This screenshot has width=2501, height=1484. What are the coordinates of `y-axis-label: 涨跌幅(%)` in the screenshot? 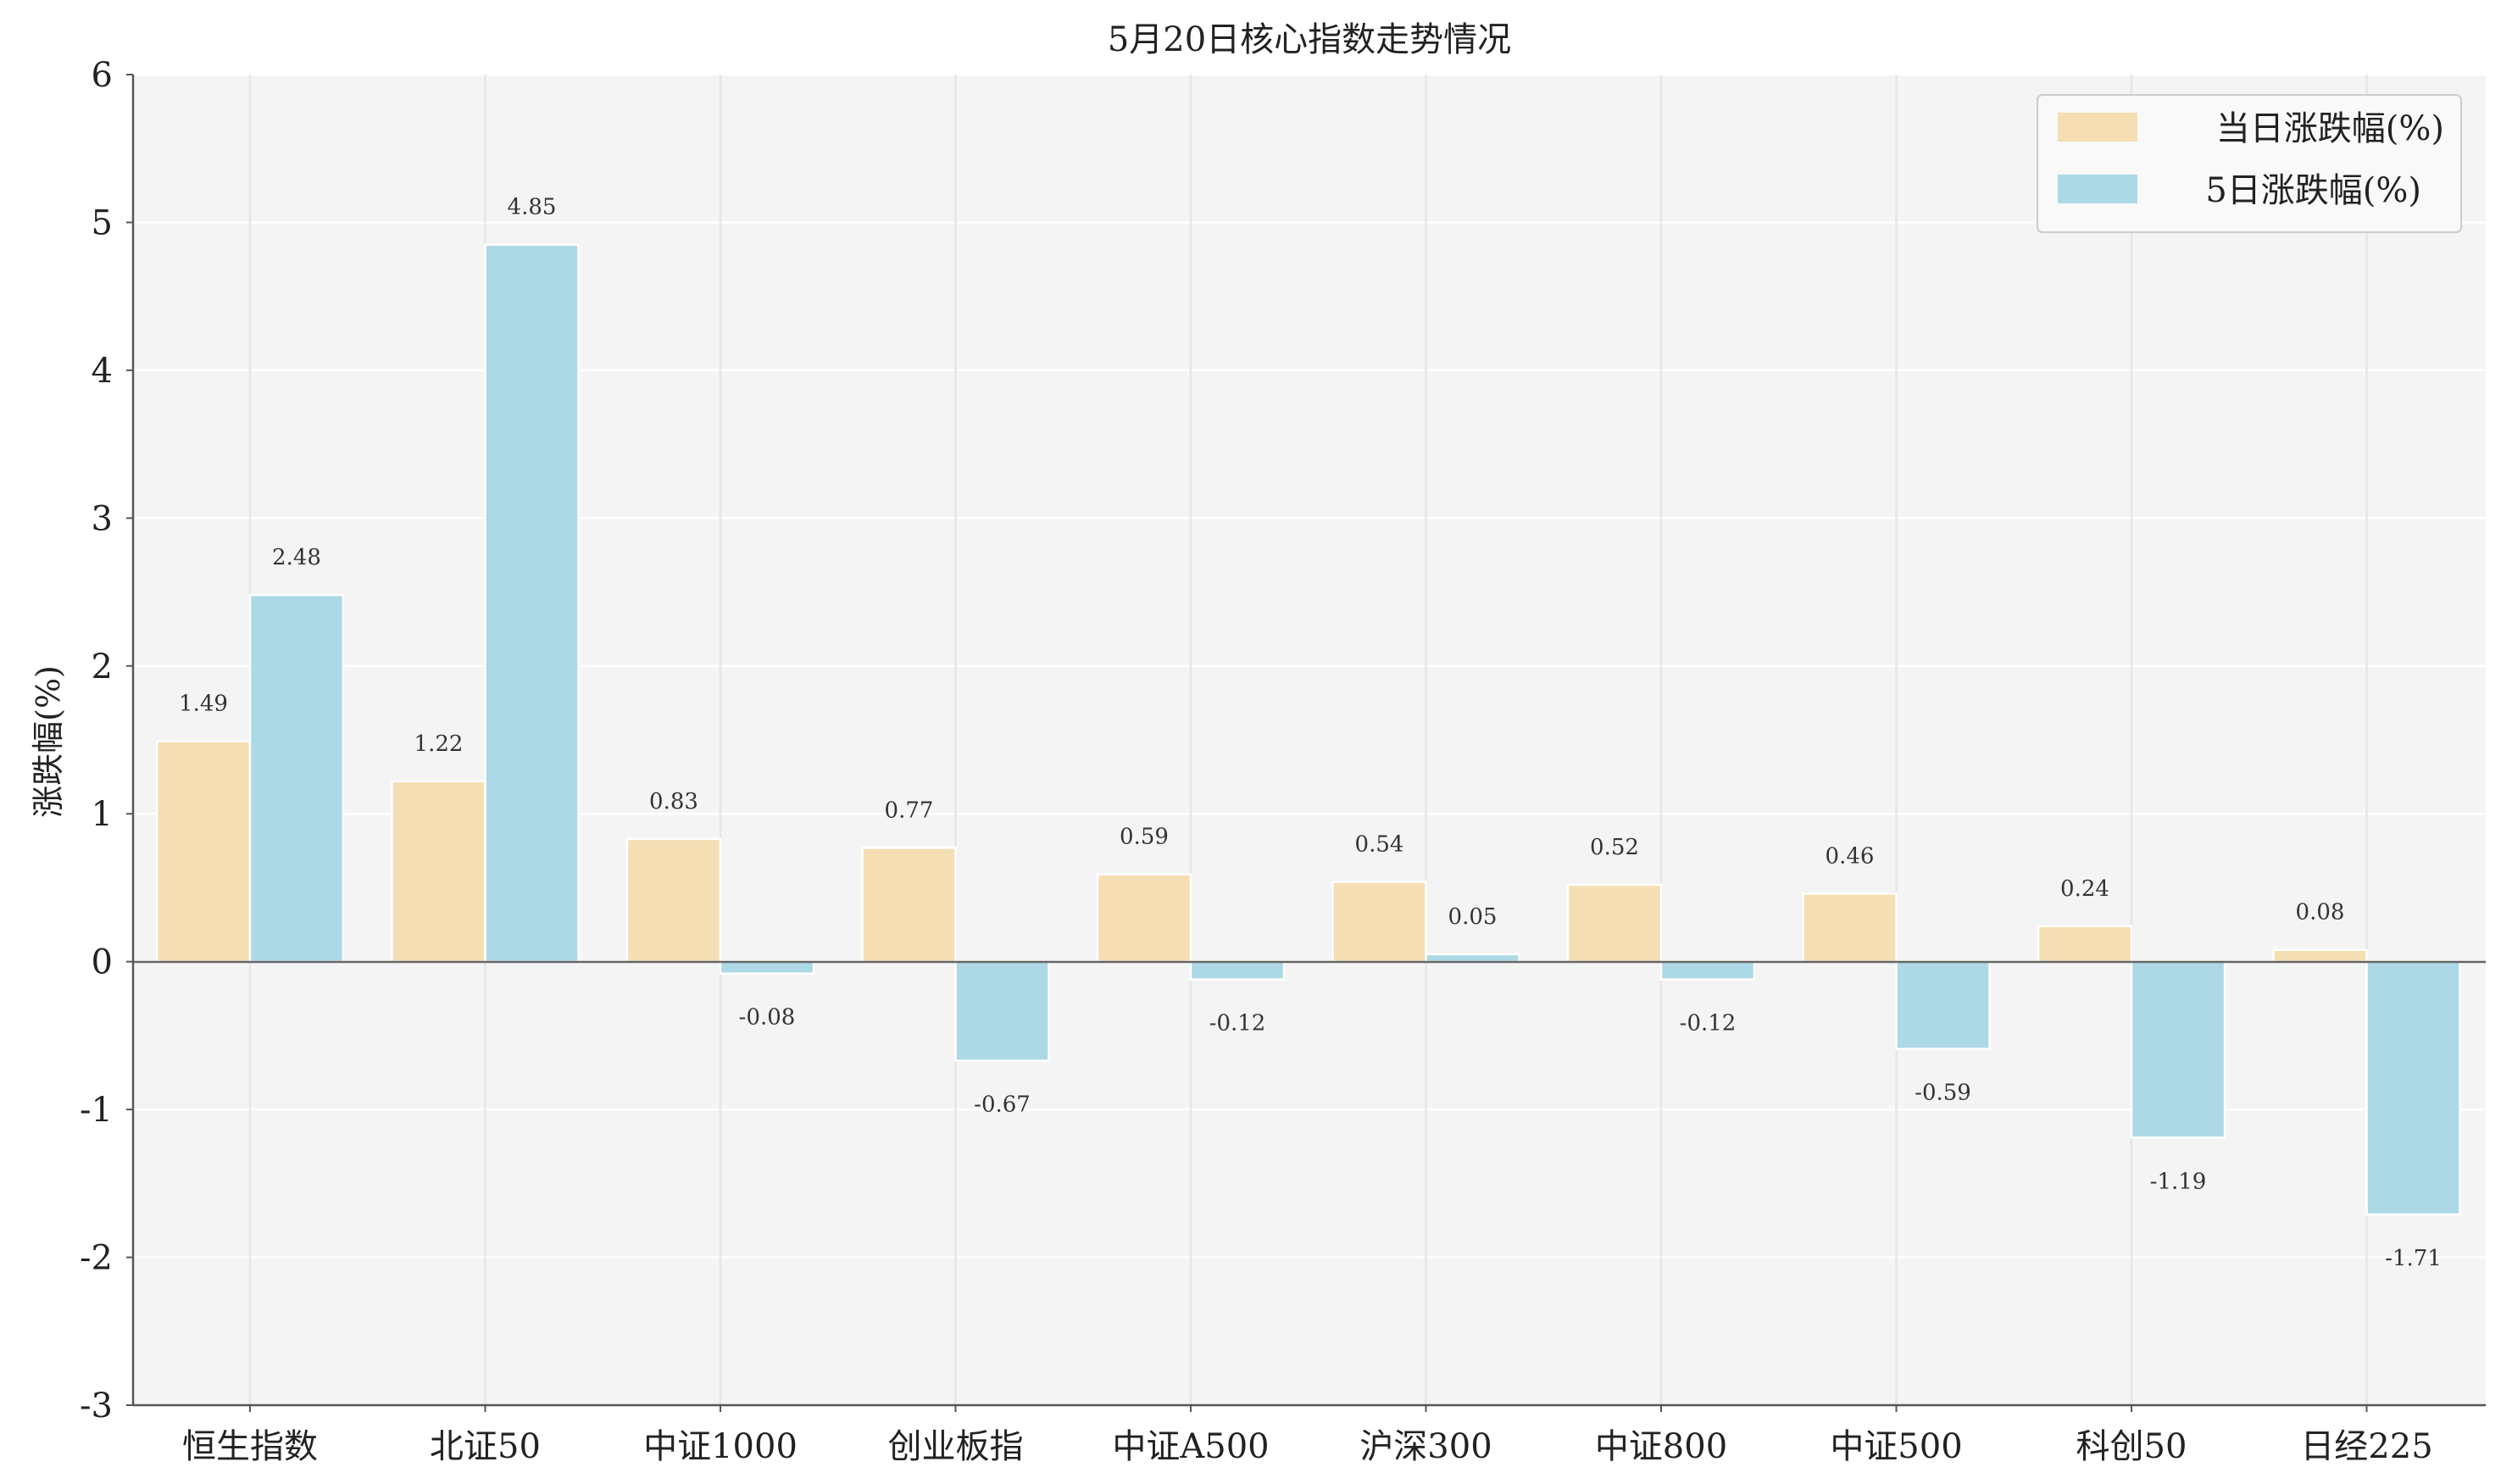 It's located at (48, 742).